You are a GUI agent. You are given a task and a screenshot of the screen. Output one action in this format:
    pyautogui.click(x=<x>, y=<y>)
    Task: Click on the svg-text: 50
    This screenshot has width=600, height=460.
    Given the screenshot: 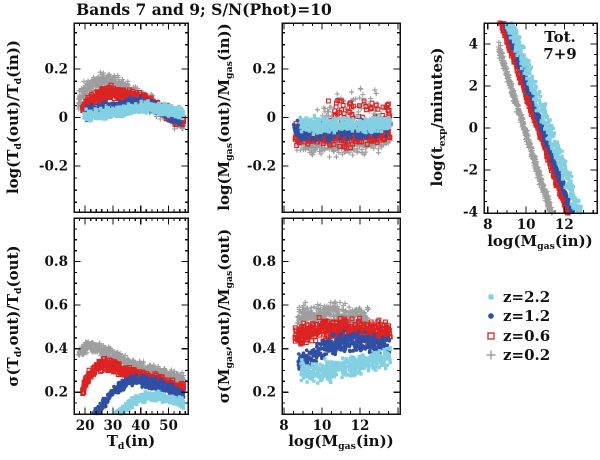 What is the action you would take?
    pyautogui.click(x=168, y=426)
    